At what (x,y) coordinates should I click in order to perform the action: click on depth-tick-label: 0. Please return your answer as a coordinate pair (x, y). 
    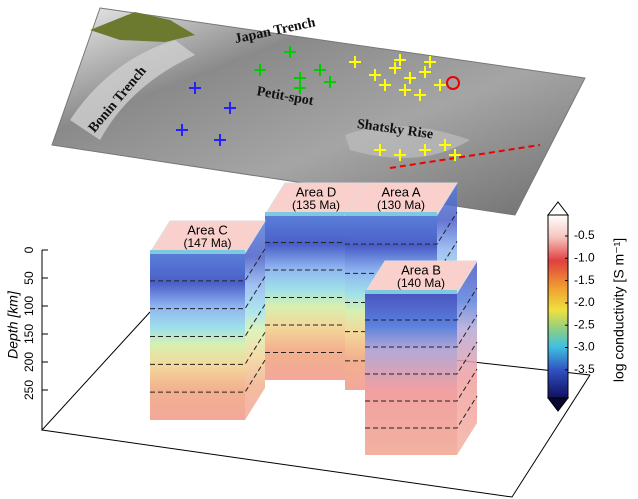
    Looking at the image, I should click on (29, 249).